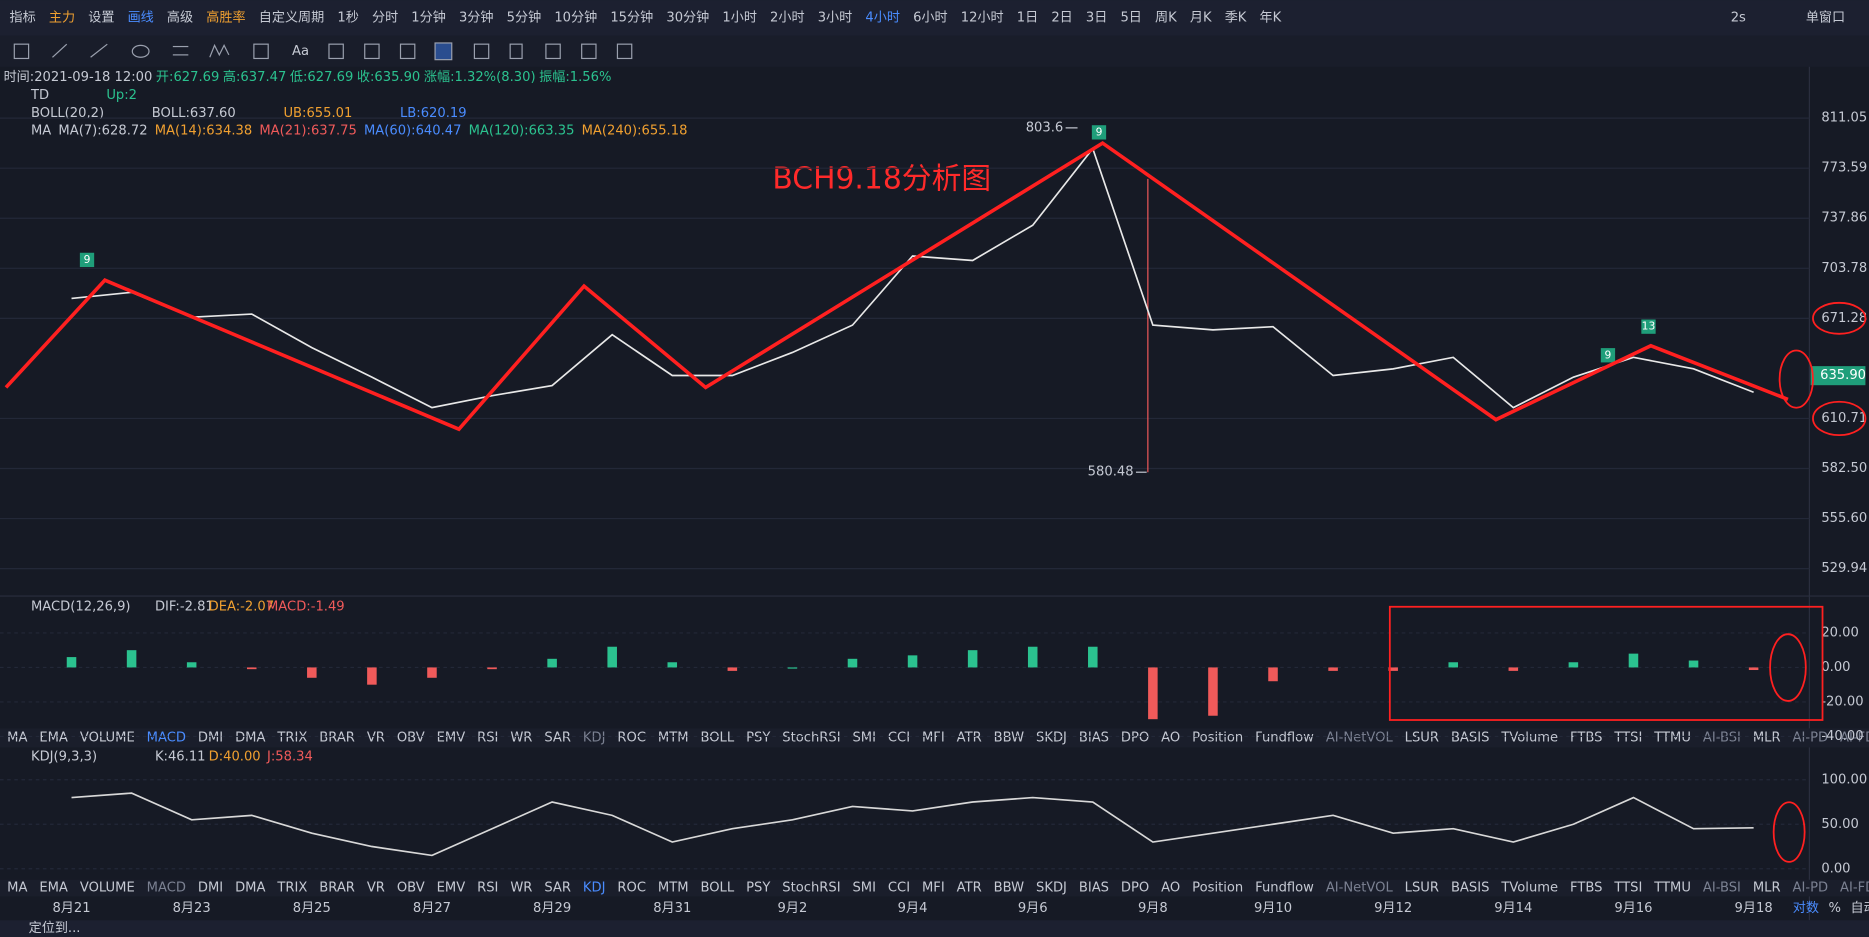 This screenshot has height=937, width=1869. What do you see at coordinates (811, 888) in the screenshot?
I see `indicator-tab: StochRSI` at bounding box center [811, 888].